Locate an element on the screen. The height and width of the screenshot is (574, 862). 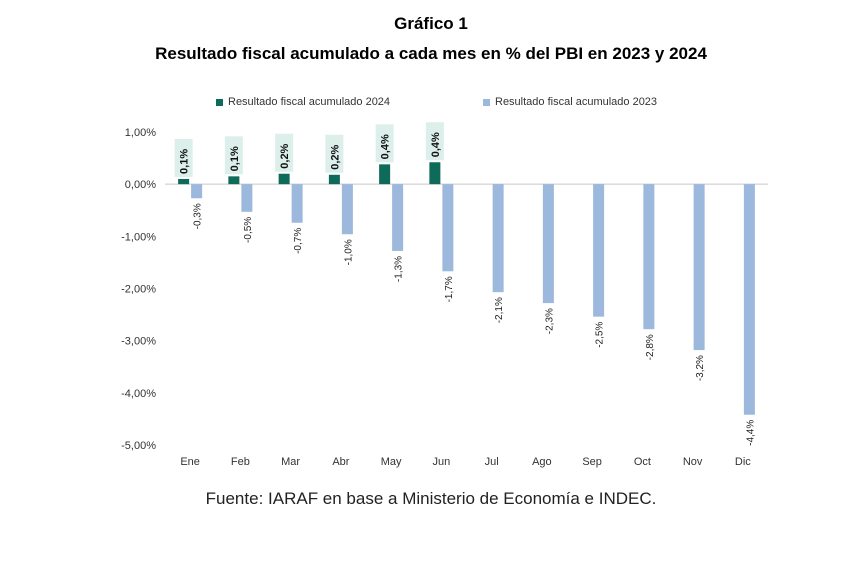
data-label-2023: -1,3% is located at coordinates (399, 269).